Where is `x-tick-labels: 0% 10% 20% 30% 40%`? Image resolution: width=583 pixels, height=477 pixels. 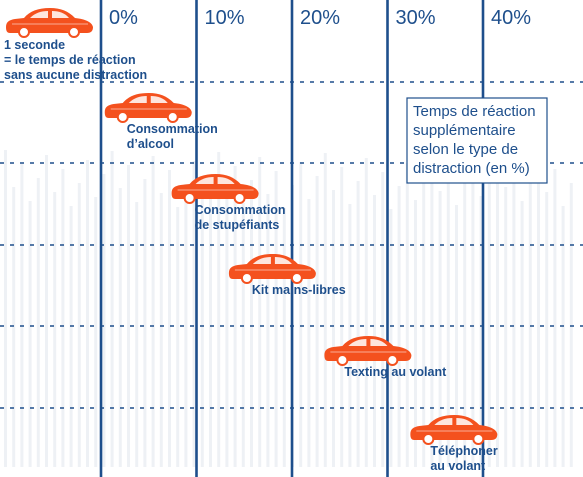
x-tick-labels: 0% 10% 20% 30% 40% is located at coordinates (320, 18).